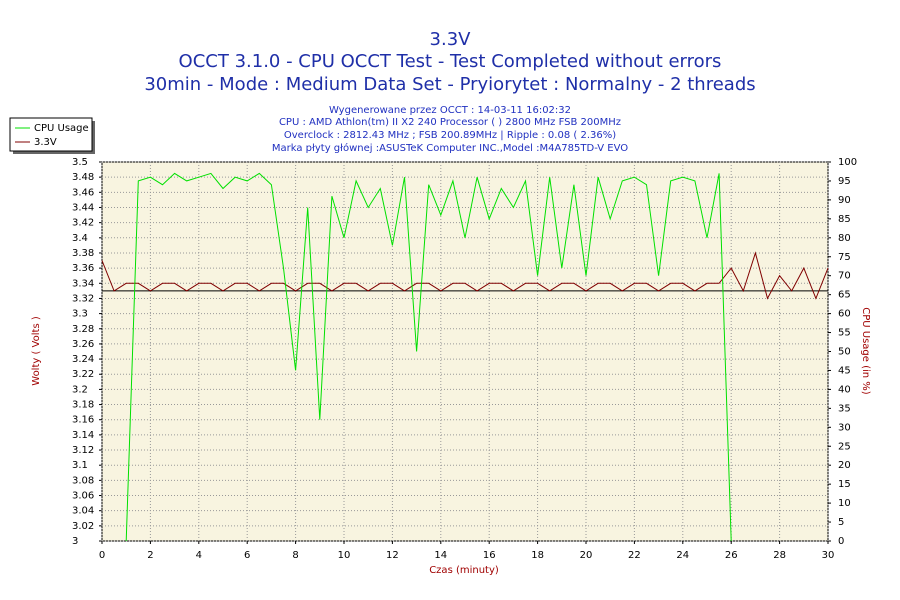 This screenshot has width=900, height=600. I want to click on legend-label: 3.3V, so click(45, 142).